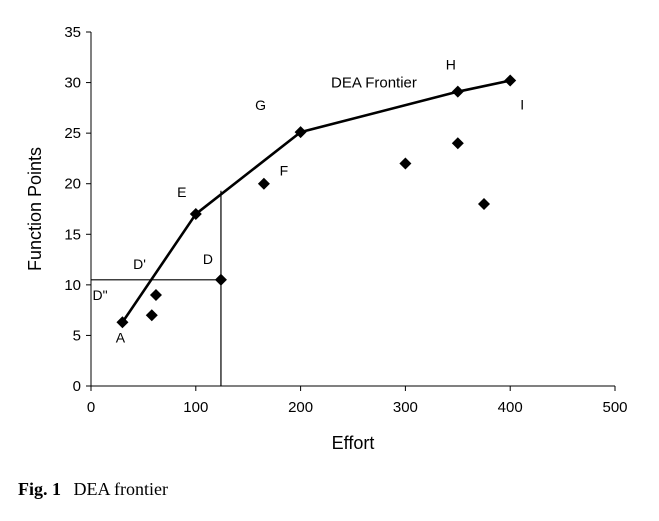 The width and height of the screenshot is (659, 521). What do you see at coordinates (77, 386) in the screenshot?
I see `y-tick-label: 0` at bounding box center [77, 386].